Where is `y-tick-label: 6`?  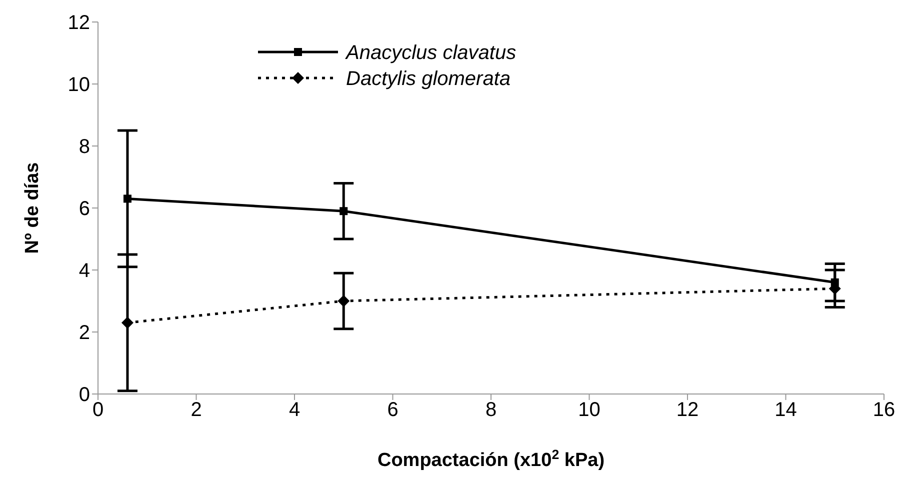
y-tick-label: 6 is located at coordinates (84, 209).